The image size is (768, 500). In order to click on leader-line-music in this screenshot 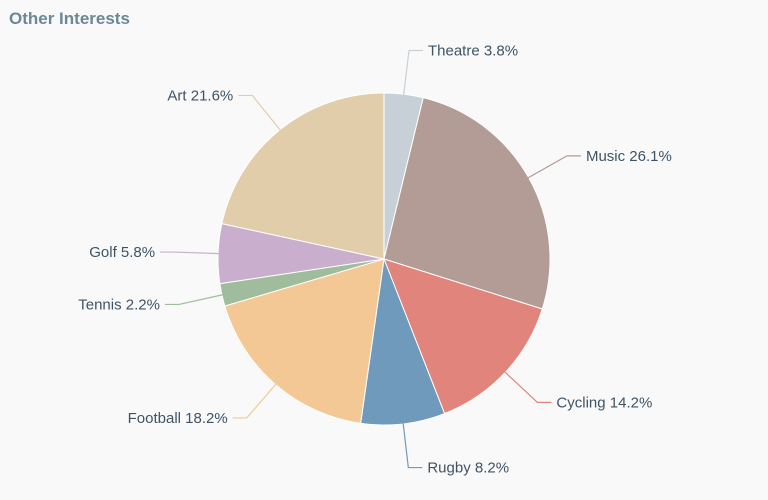, I will do `click(553, 167)`.